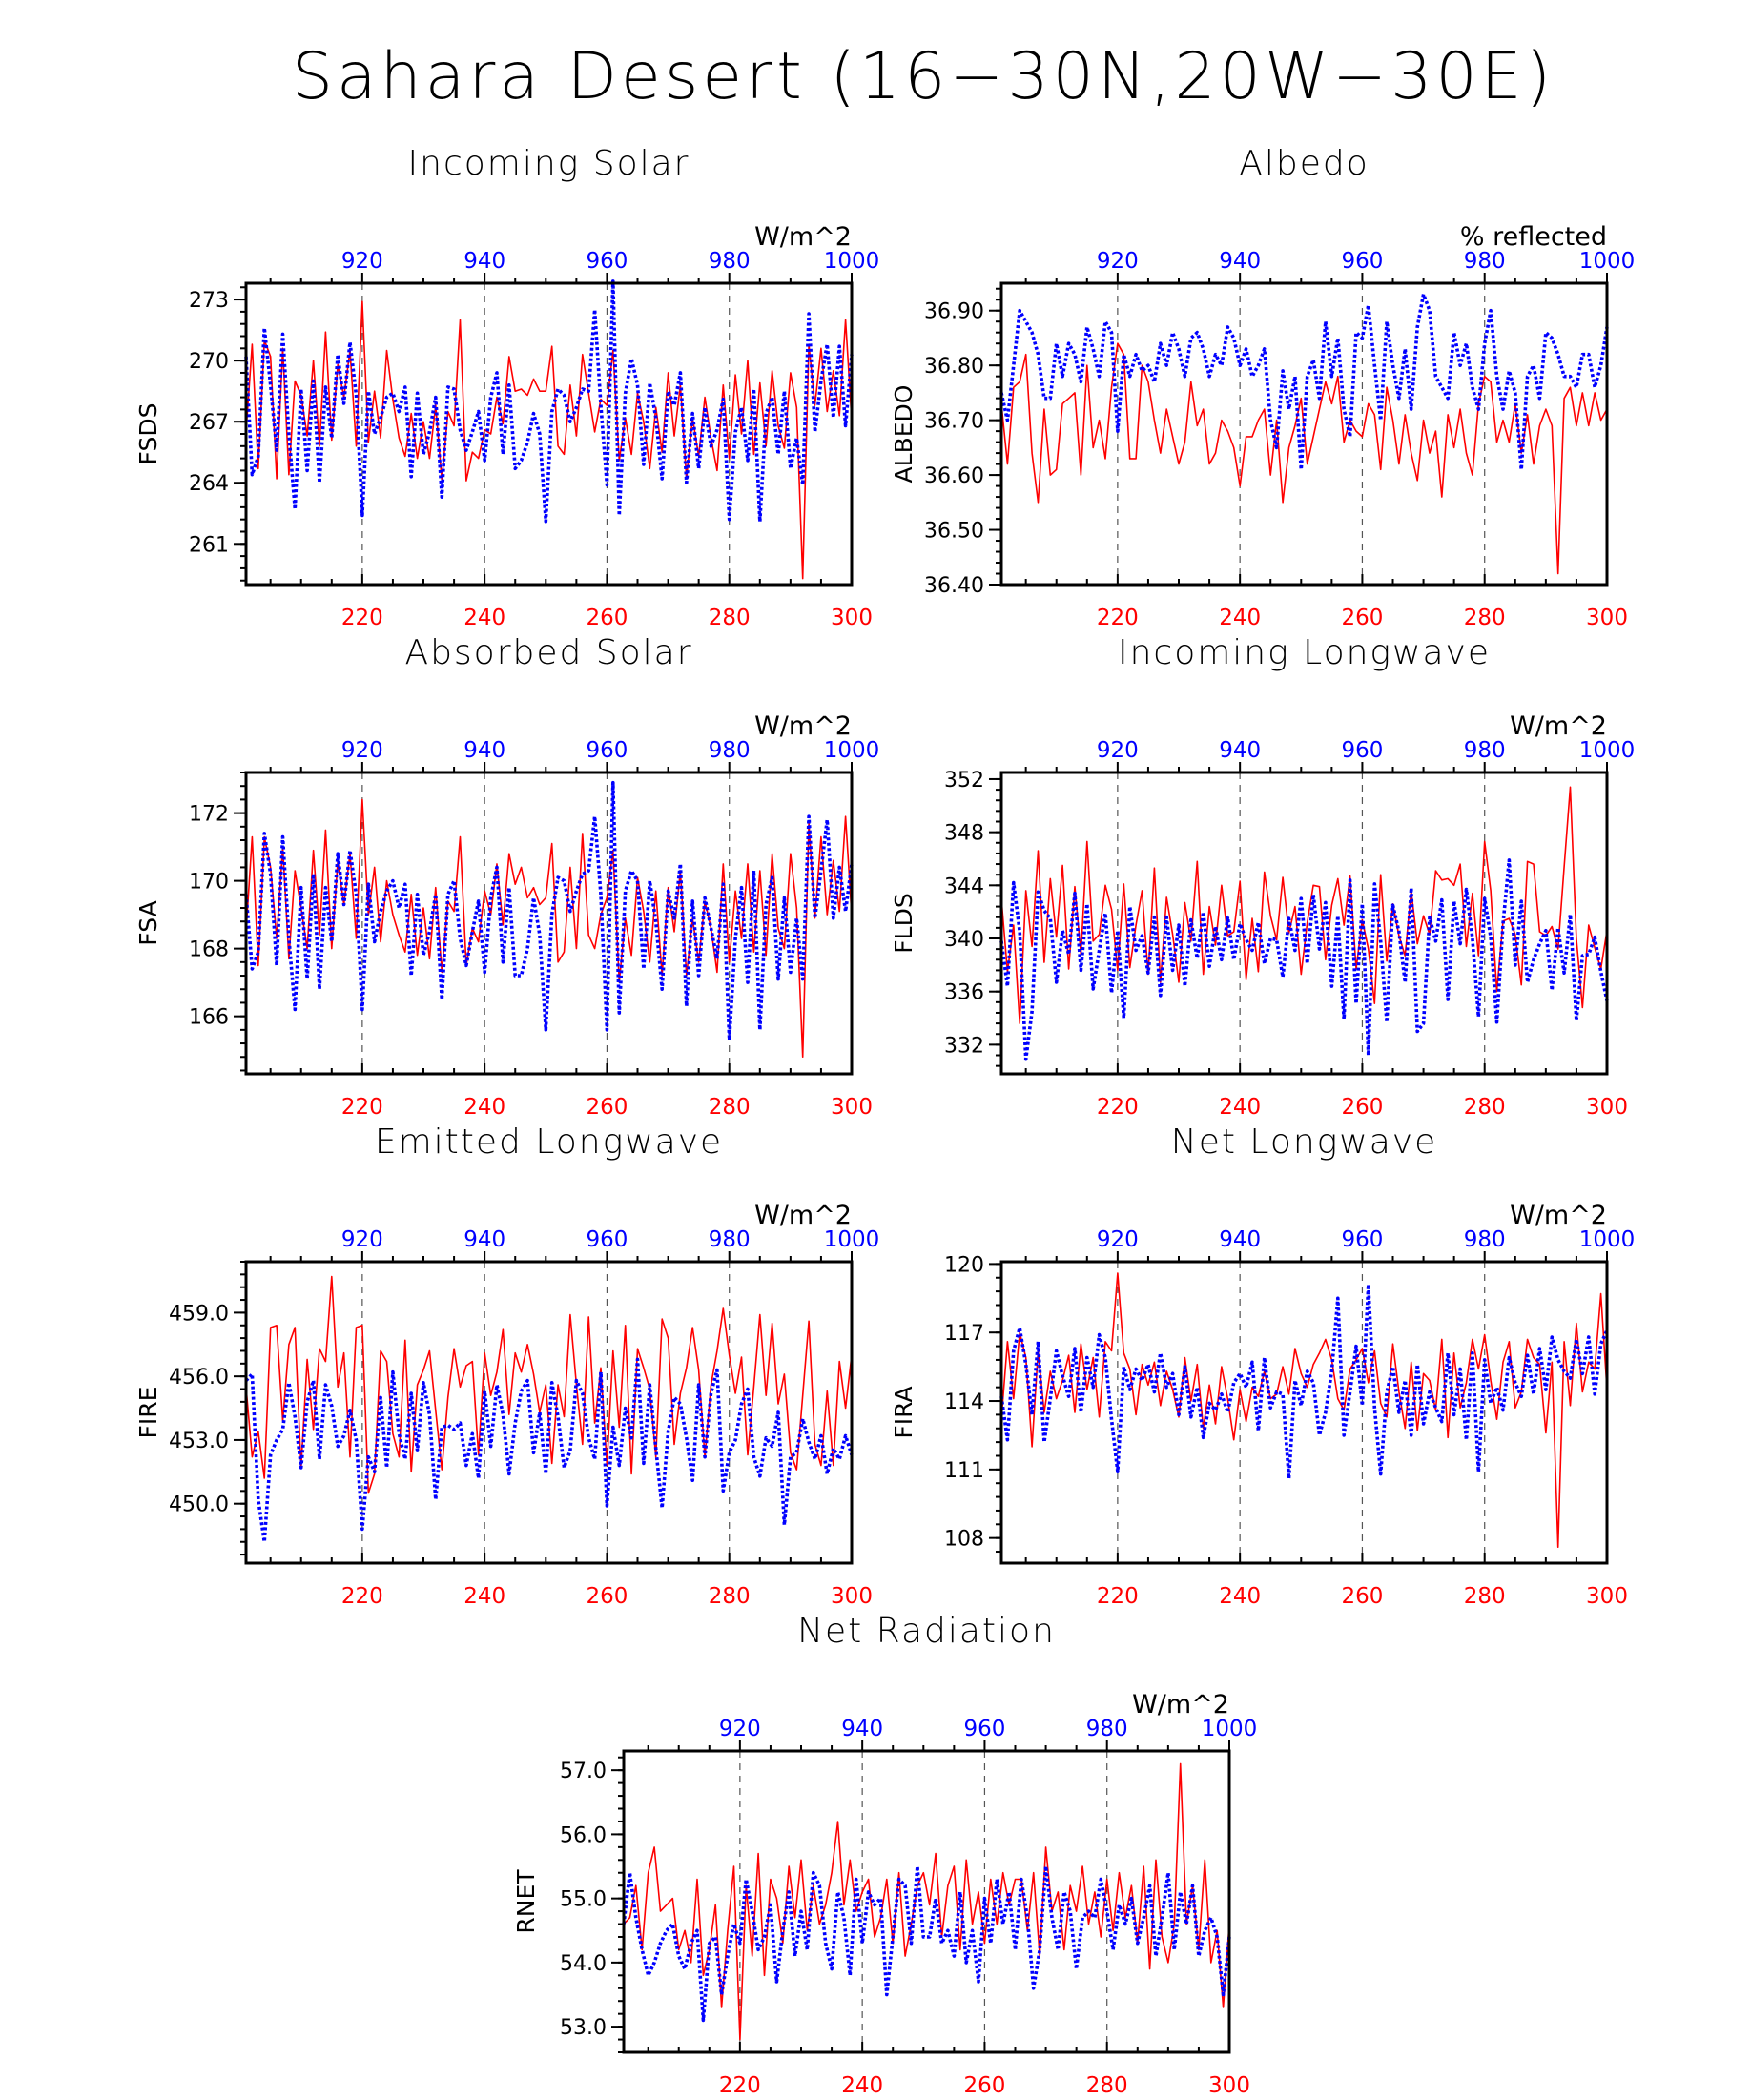 This screenshot has height=2100, width=1751. I want to click on y-tick-label: 111, so click(964, 1471).